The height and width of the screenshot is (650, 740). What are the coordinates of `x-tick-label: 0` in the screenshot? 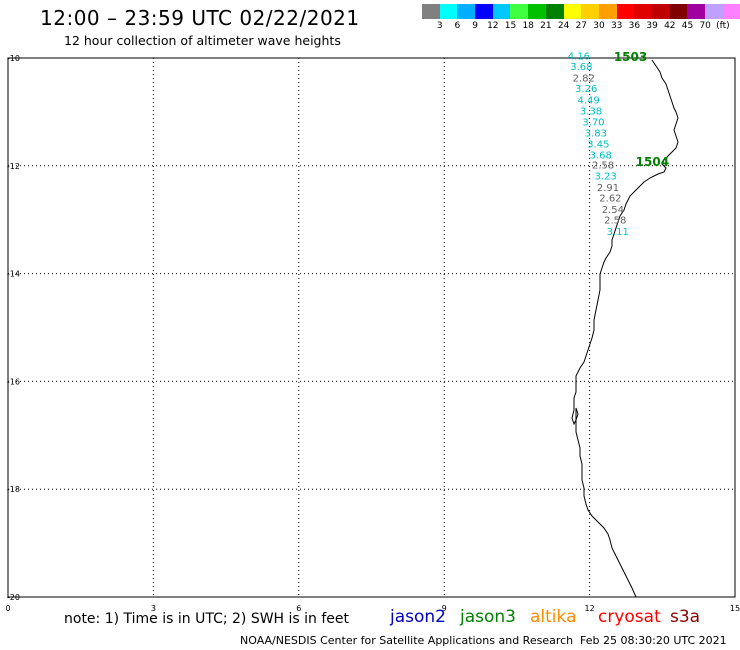 It's located at (7, 608).